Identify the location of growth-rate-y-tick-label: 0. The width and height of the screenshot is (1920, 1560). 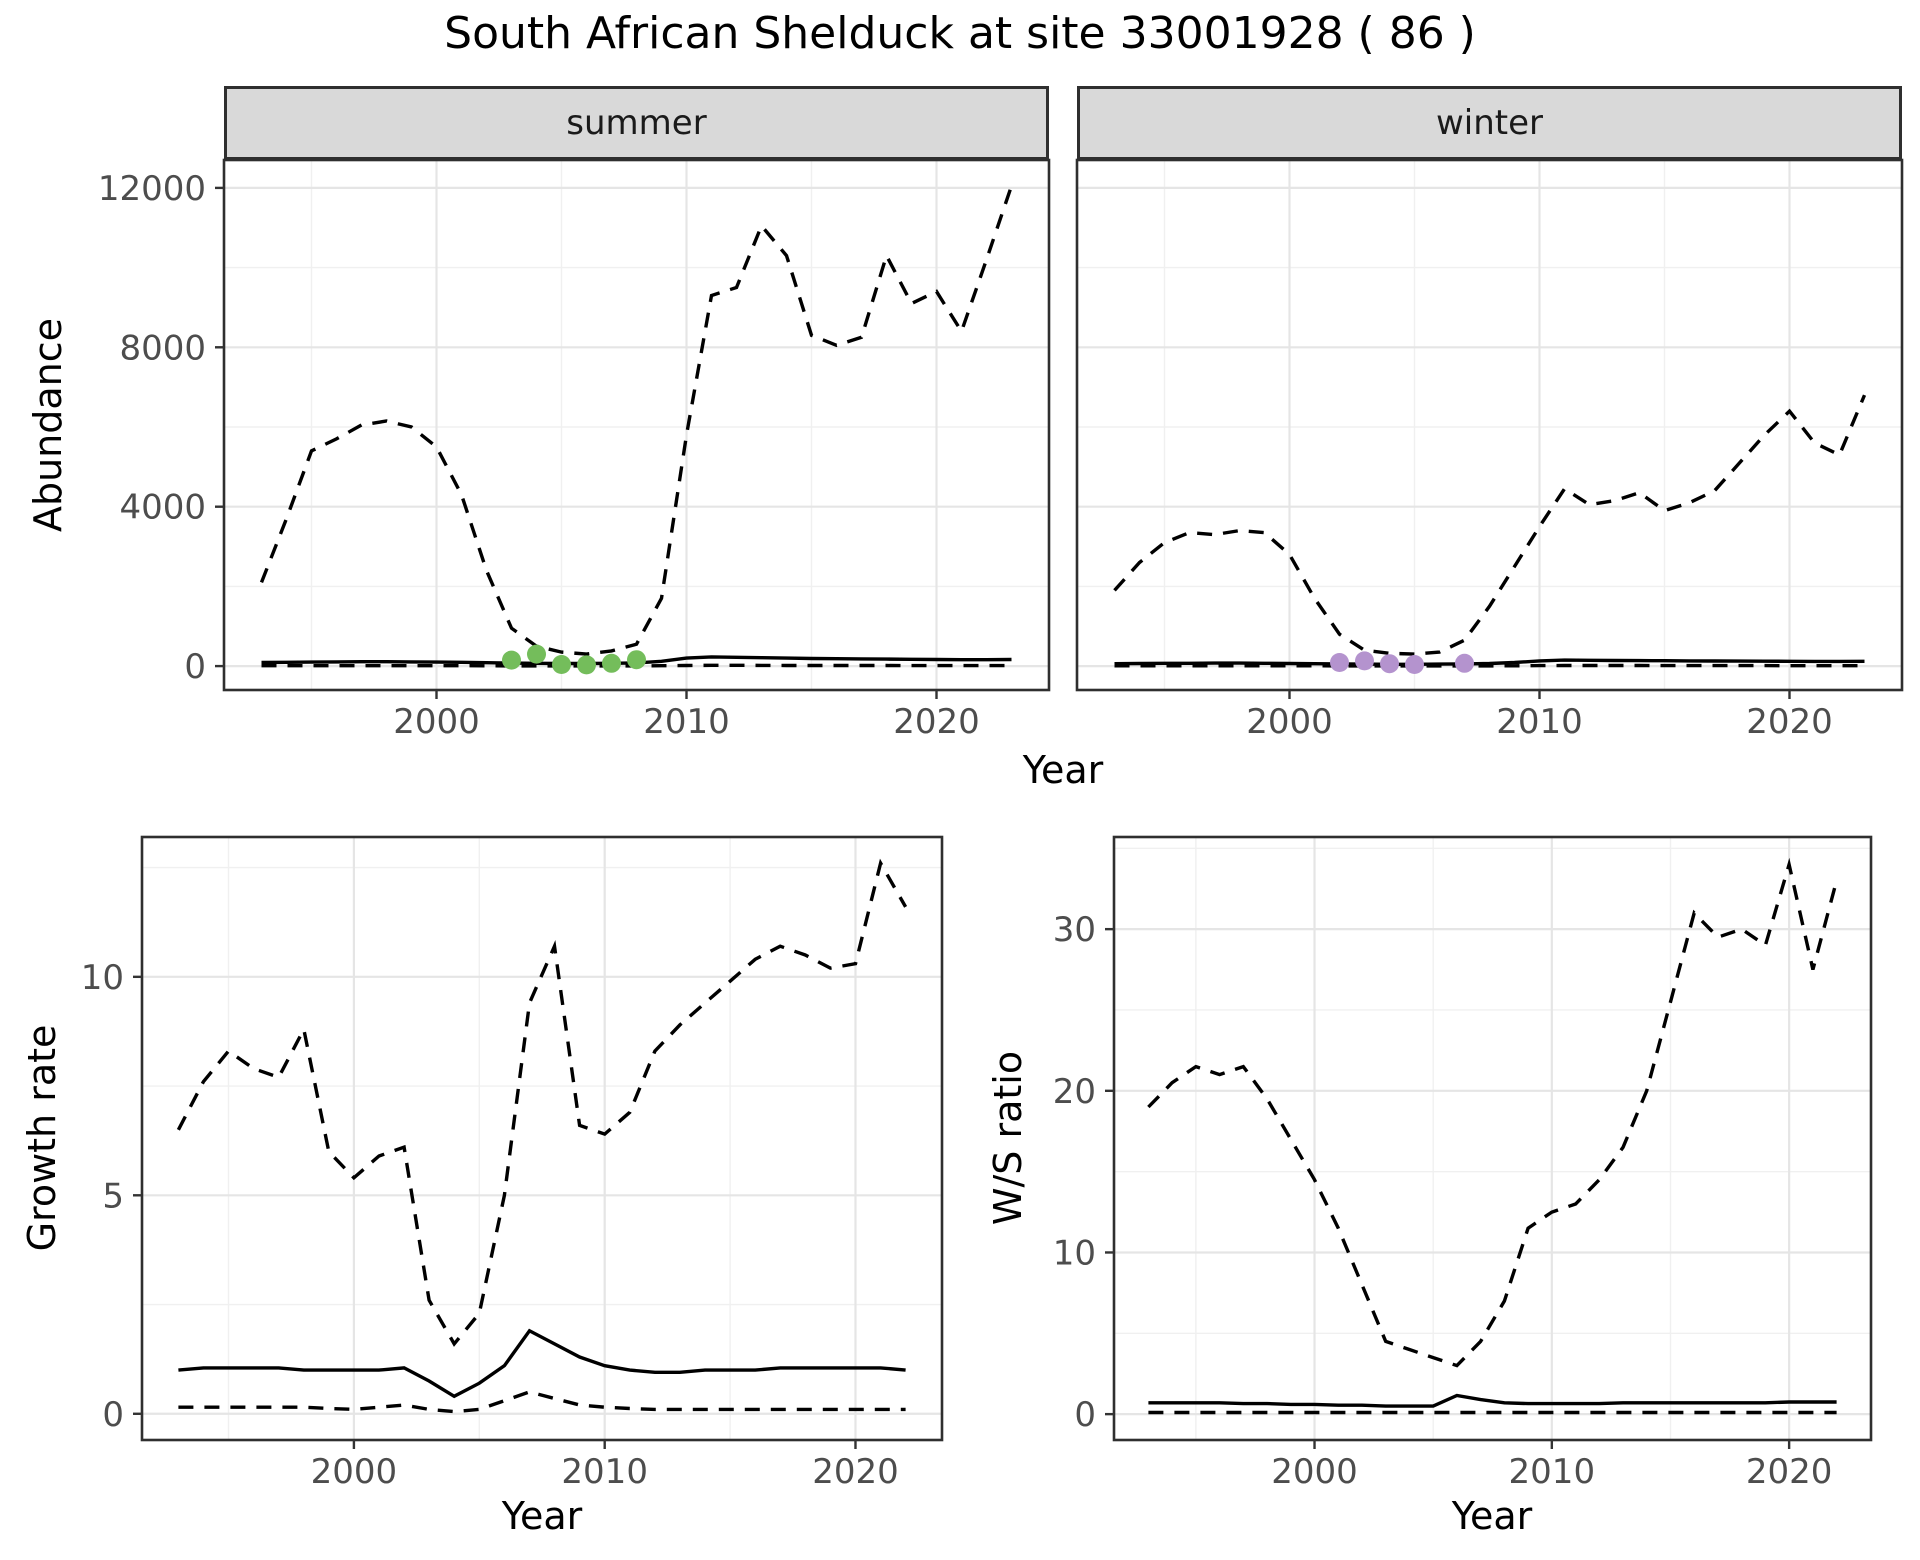
(113, 1415).